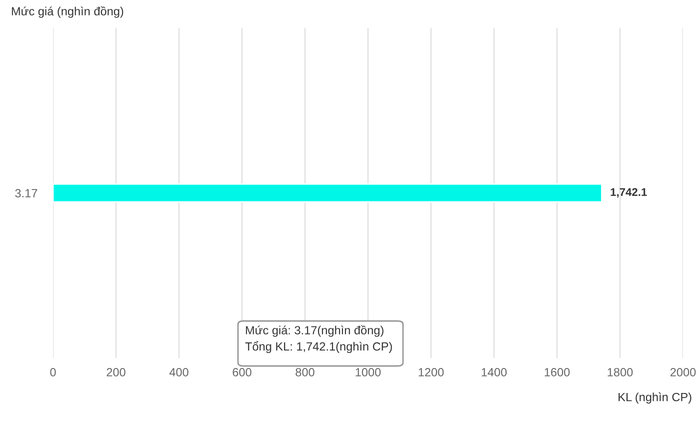  I want to click on x-tick-label: 600, so click(242, 372).